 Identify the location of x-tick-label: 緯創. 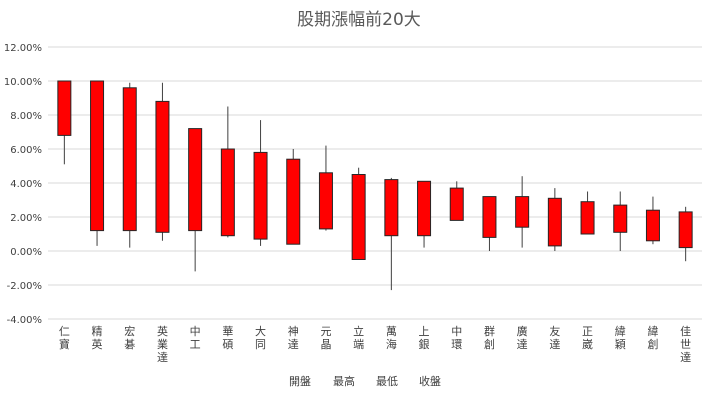
(652, 337).